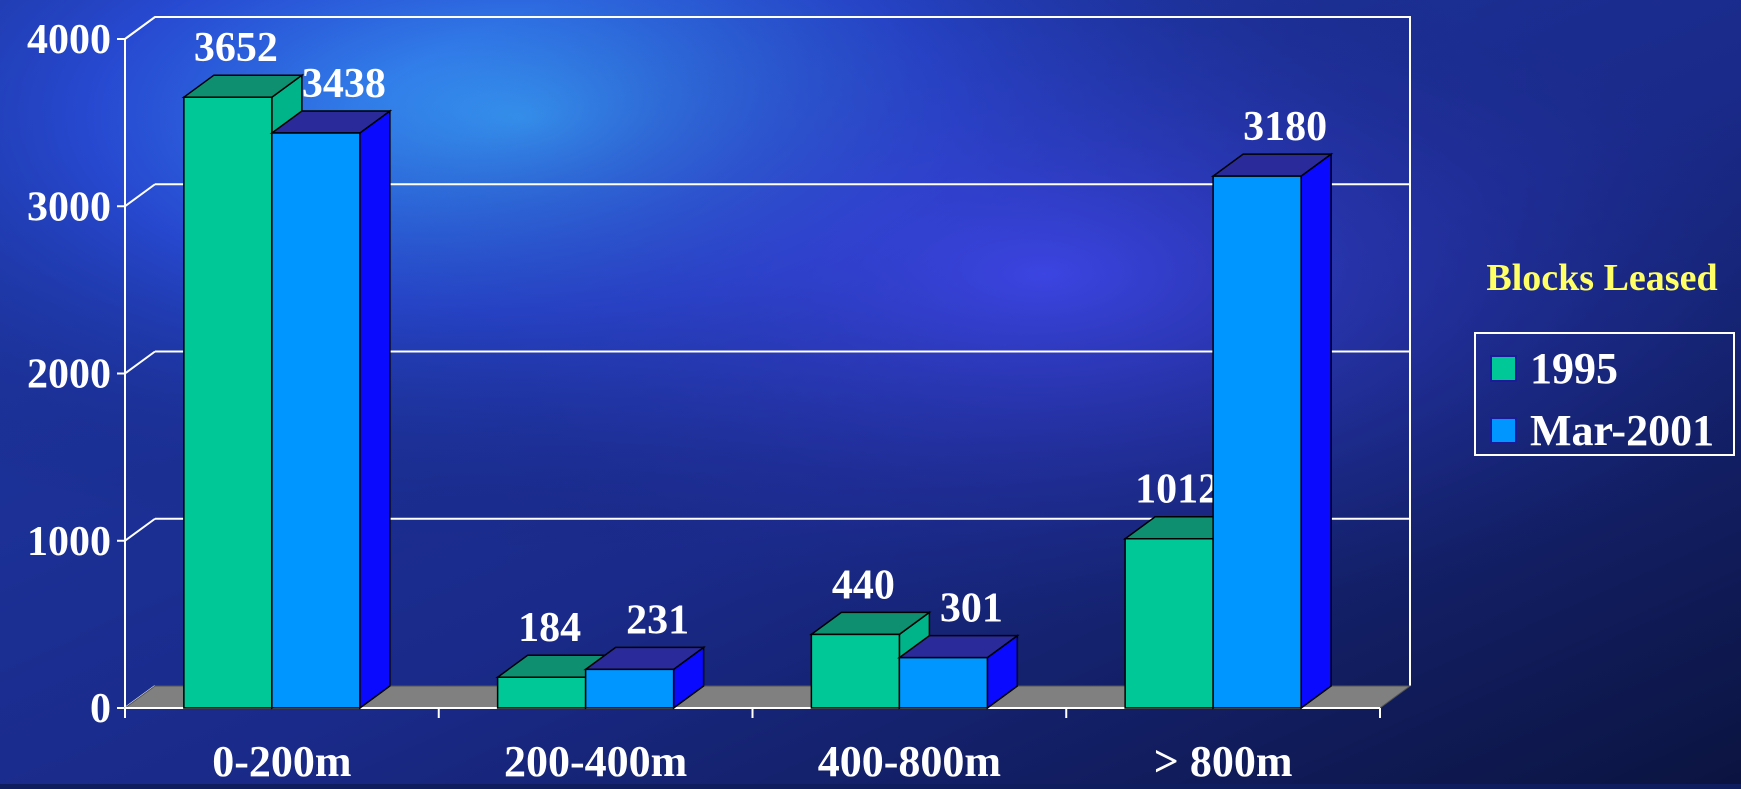 The height and width of the screenshot is (789, 1741). Describe the element at coordinates (1503, 430) in the screenshot. I see `legend-swatch-mar-2001` at that location.